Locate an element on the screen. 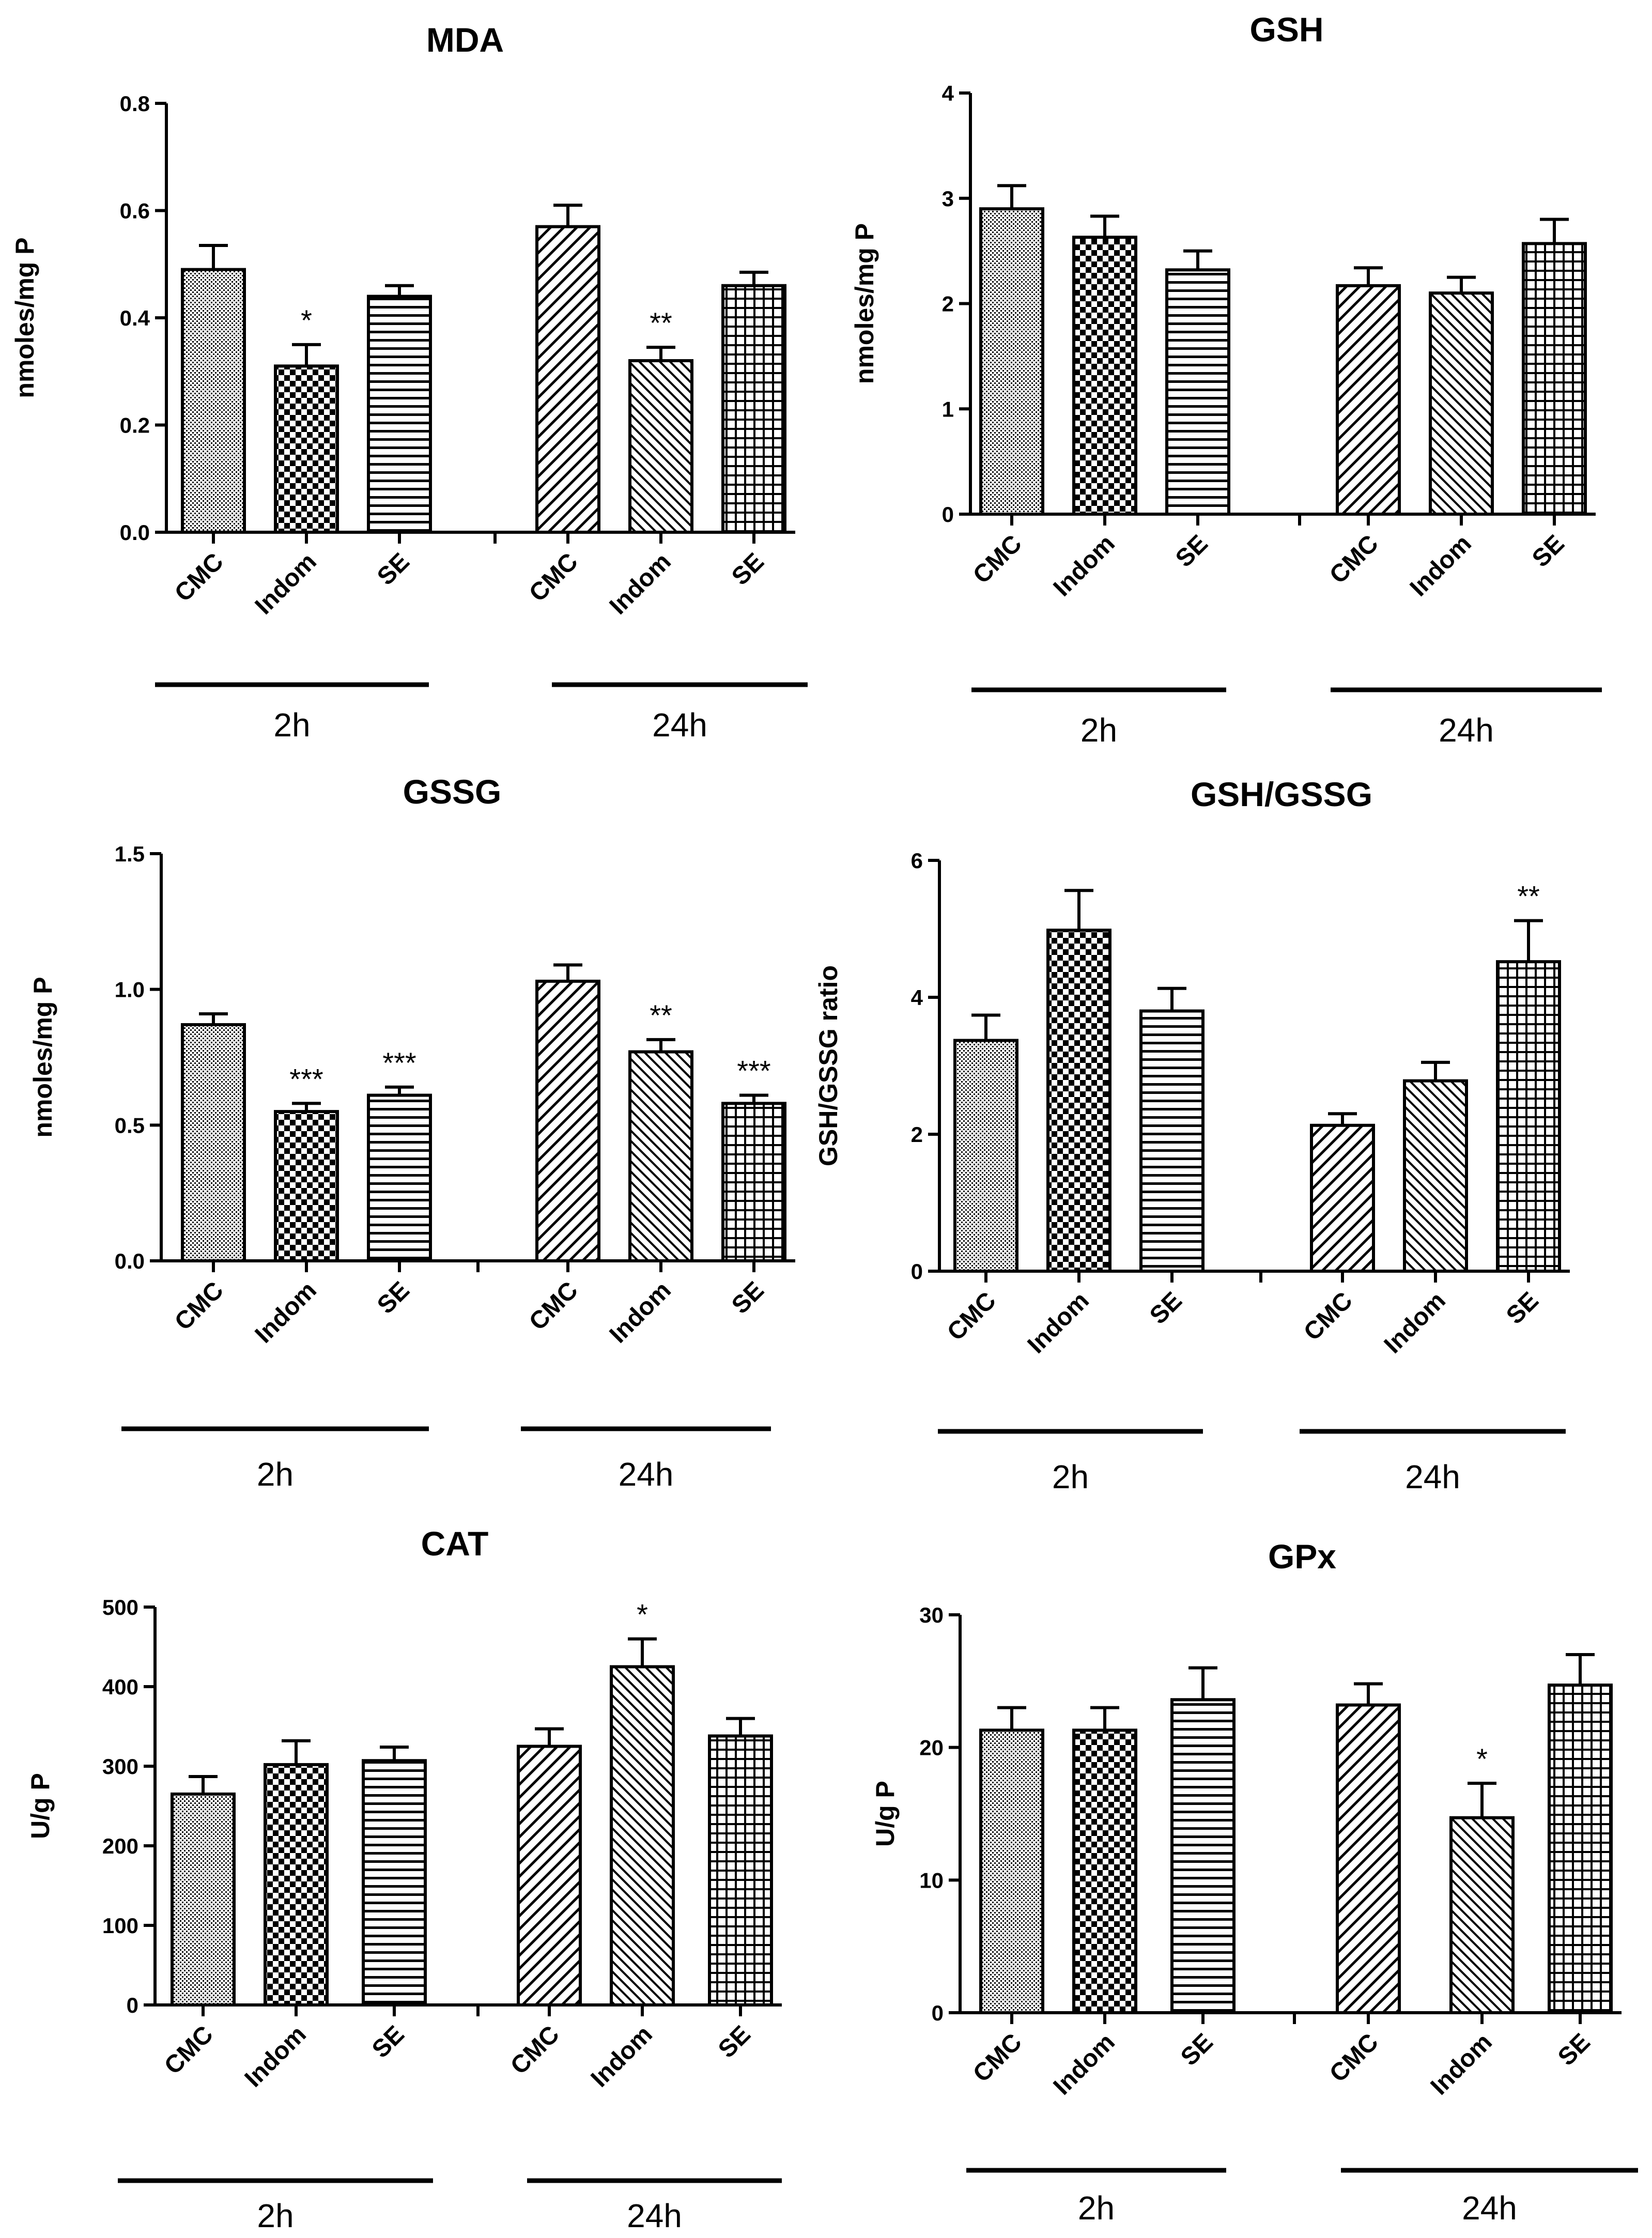 The width and height of the screenshot is (1652, 2238). y-tick-label: 1.0 is located at coordinates (130, 990).